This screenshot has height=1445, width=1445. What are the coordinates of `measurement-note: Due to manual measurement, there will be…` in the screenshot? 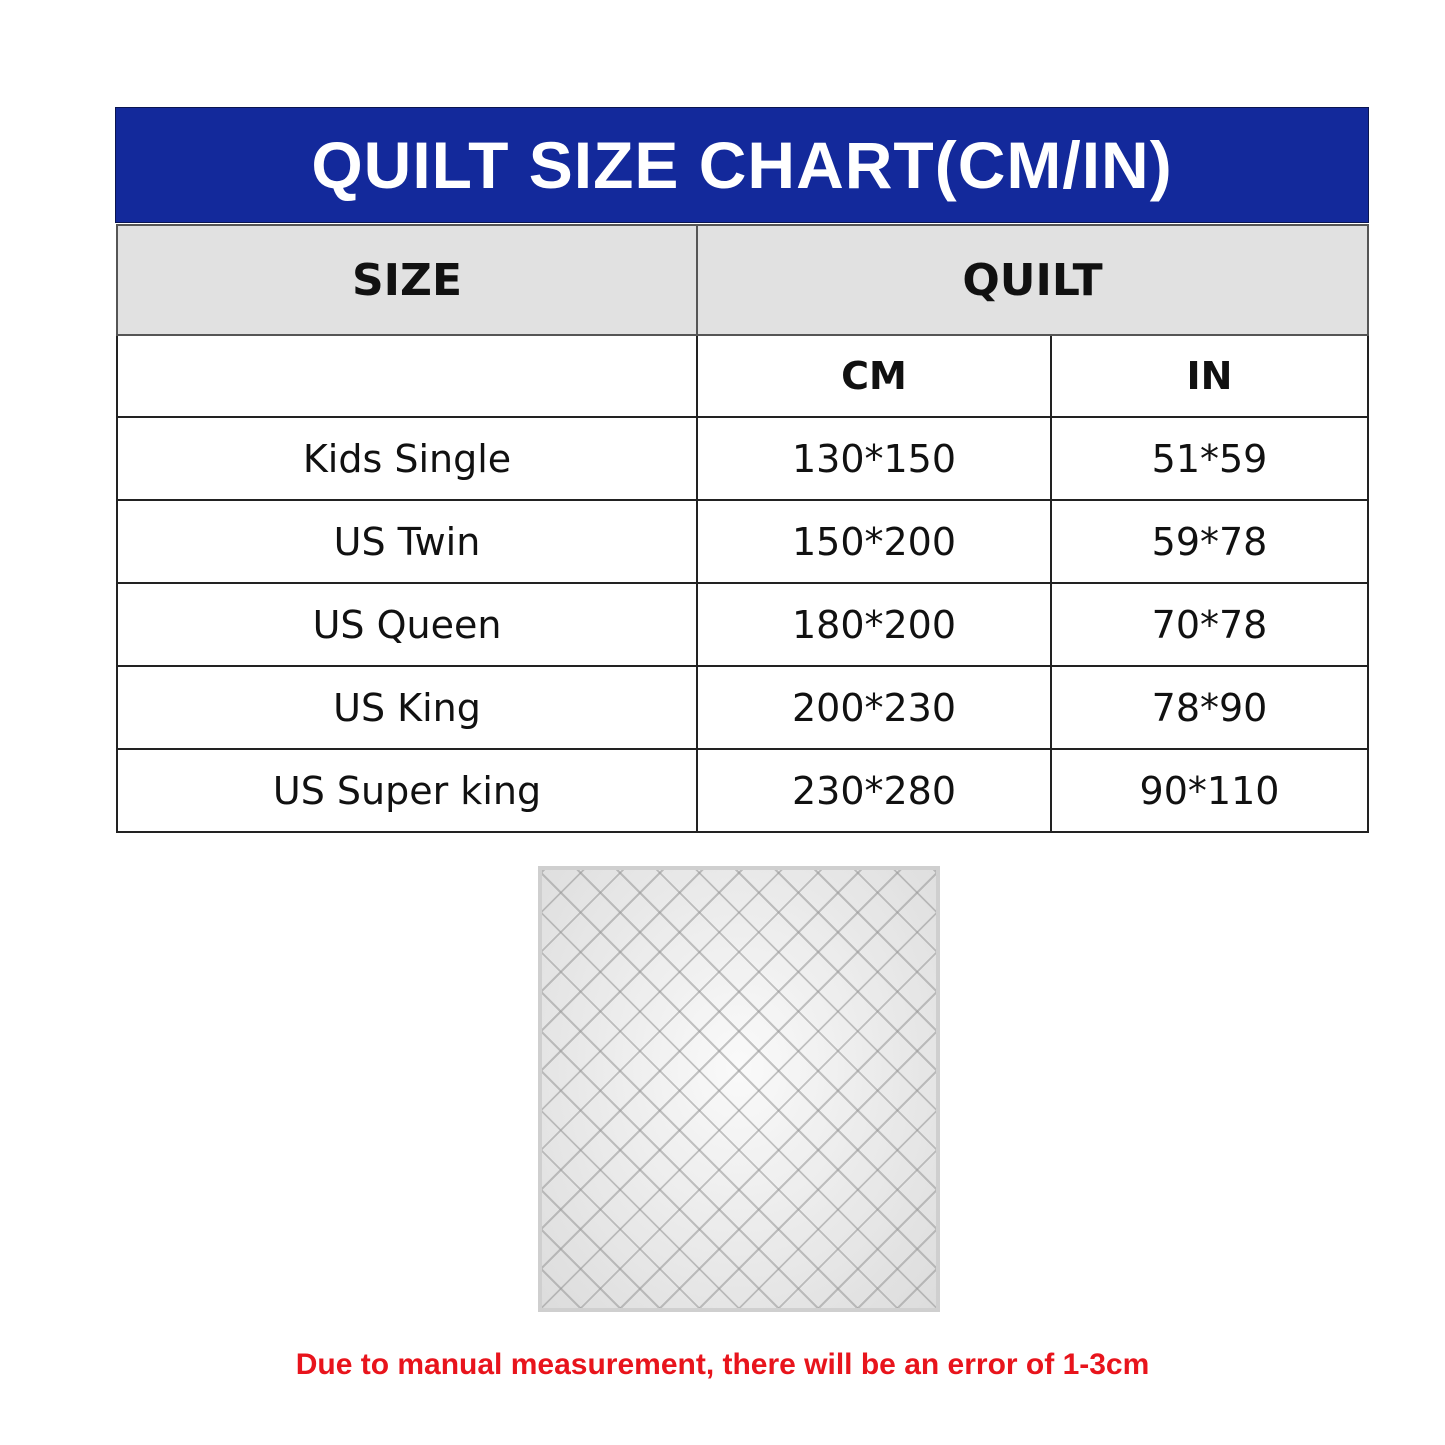 It's located at (722, 1364).